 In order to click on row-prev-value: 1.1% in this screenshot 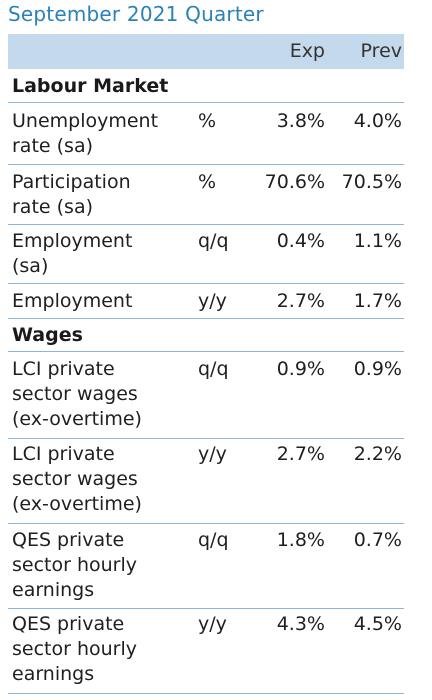, I will do `click(377, 241)`.